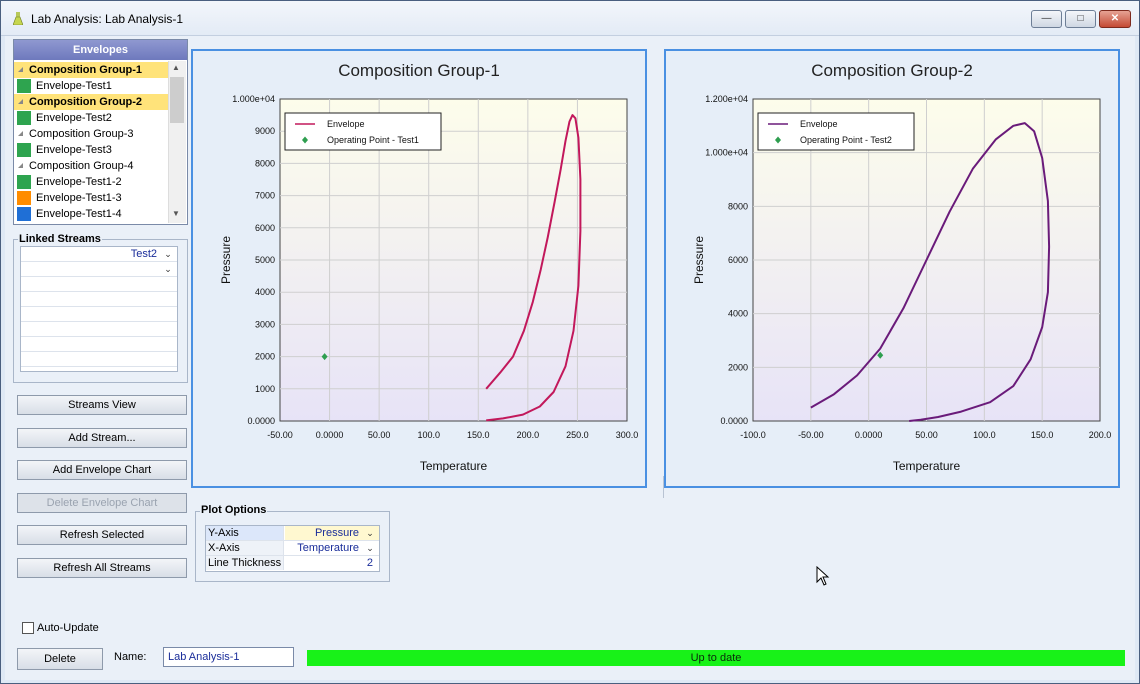 This screenshot has height=684, width=1140. I want to click on name-field, so click(228, 657).